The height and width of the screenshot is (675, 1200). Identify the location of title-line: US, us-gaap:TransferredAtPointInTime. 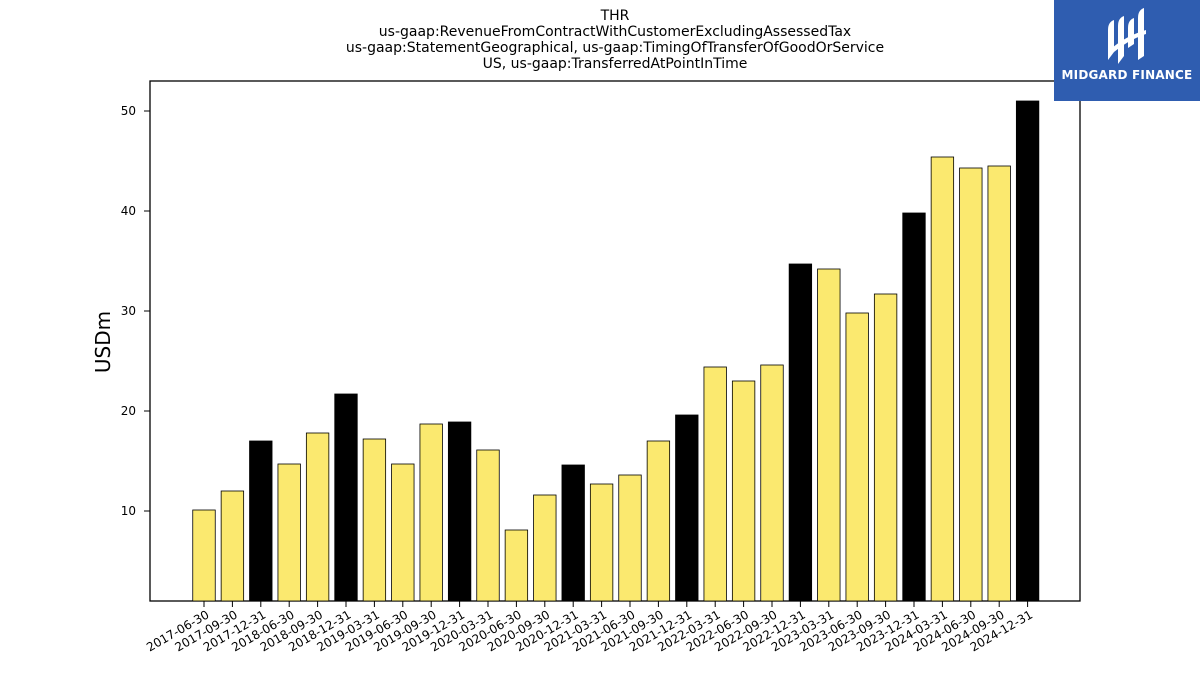
(615, 64).